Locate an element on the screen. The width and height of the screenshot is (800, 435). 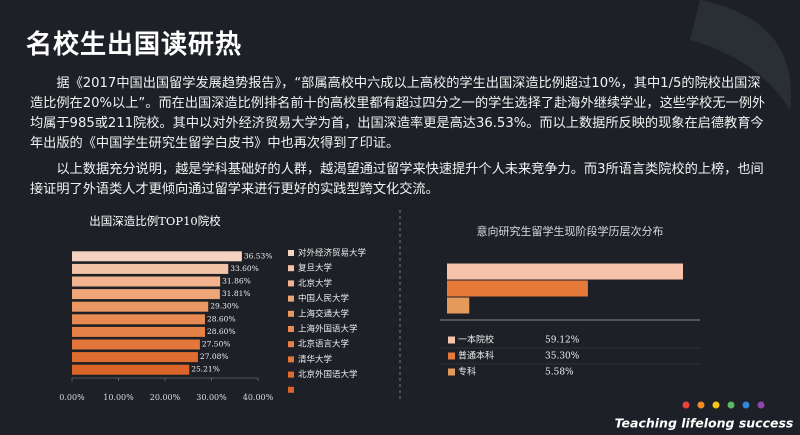
legend-label: 专科 is located at coordinates (467, 372).